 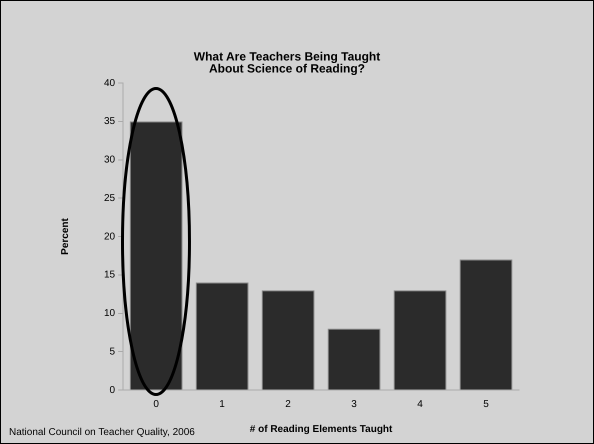 I want to click on x-tick-label: 5, so click(x=486, y=404).